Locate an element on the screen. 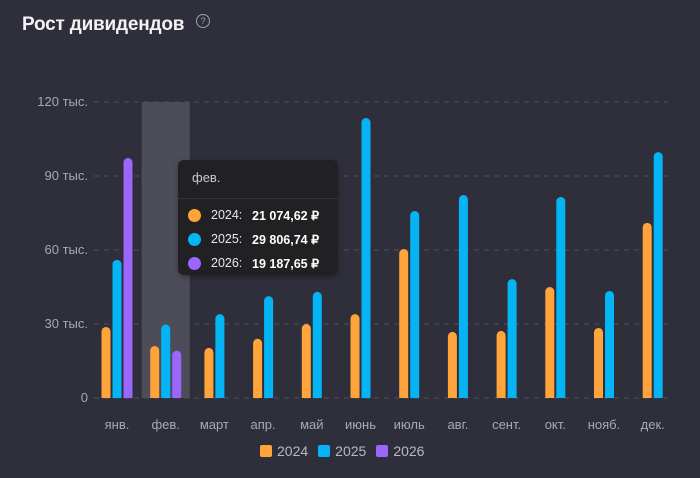  bar-2026-янв. is located at coordinates (128, 277).